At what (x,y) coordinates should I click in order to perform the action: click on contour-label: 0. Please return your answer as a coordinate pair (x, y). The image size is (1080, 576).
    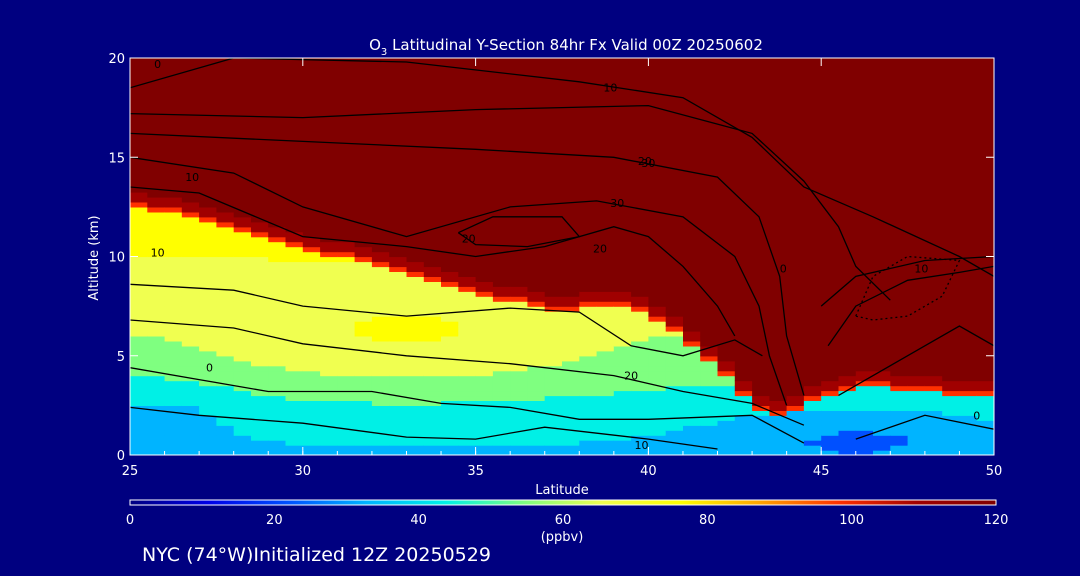
    Looking at the image, I should click on (209, 368).